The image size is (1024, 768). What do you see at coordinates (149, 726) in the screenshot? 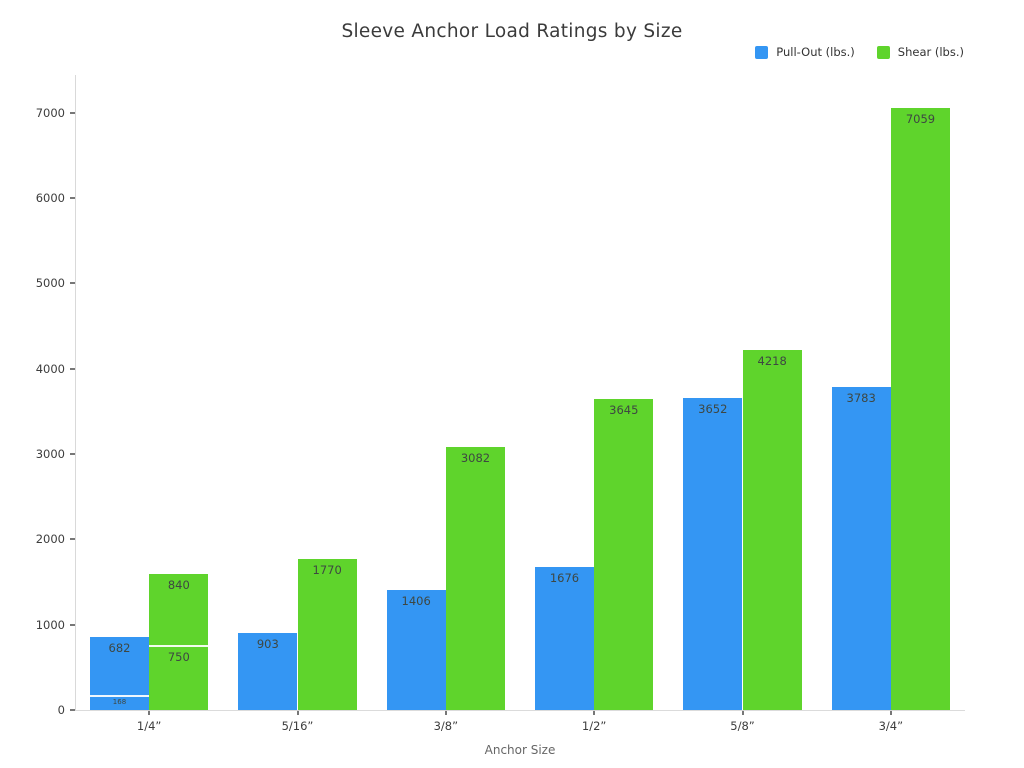
I see `x-tick-label: 1/4”` at bounding box center [149, 726].